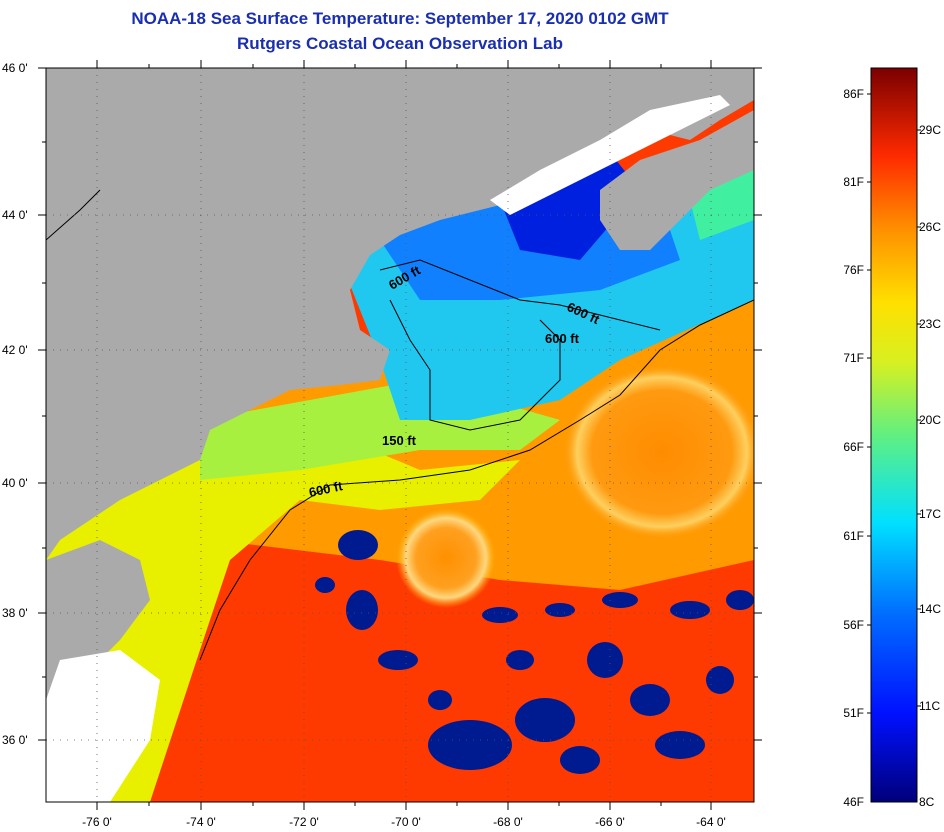 This screenshot has width=944, height=832. Describe the element at coordinates (930, 130) in the screenshot. I see `colorbar-c-label-29: 29C` at that location.